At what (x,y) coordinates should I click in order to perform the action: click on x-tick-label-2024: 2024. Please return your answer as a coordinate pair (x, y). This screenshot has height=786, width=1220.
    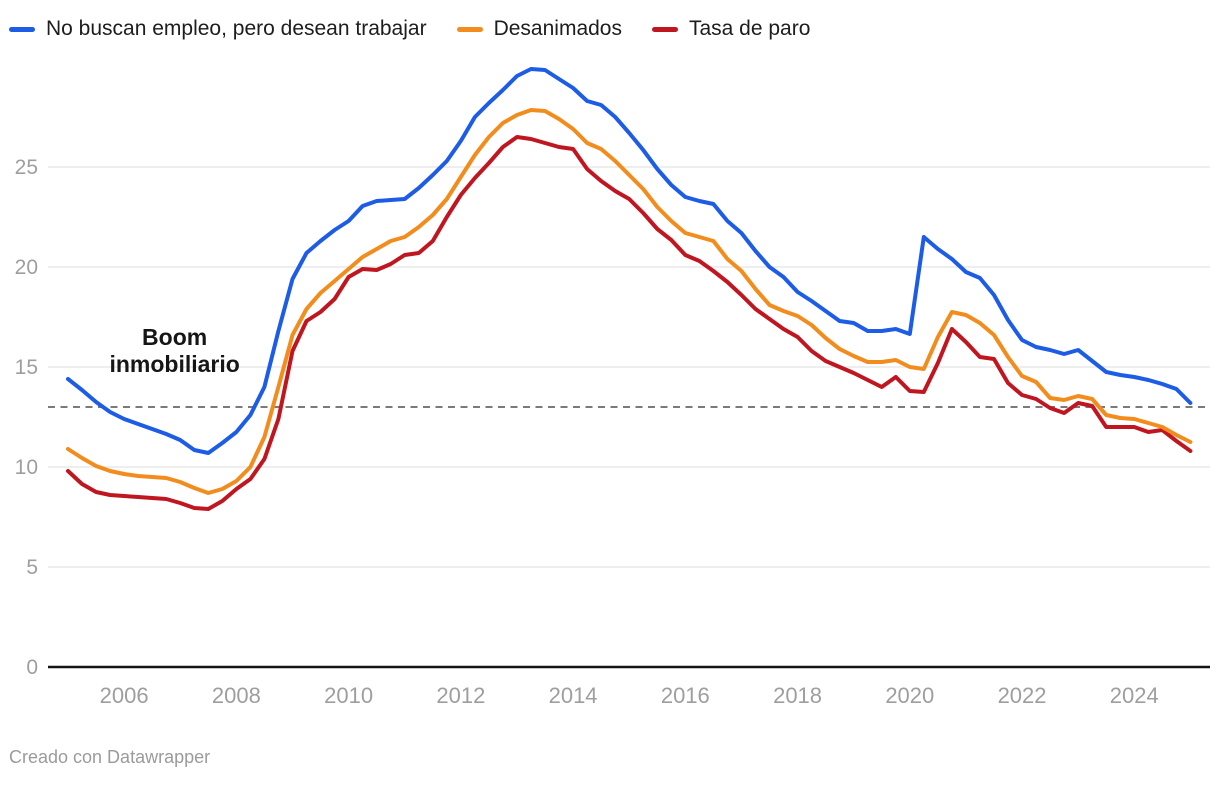
    Looking at the image, I should click on (1134, 695).